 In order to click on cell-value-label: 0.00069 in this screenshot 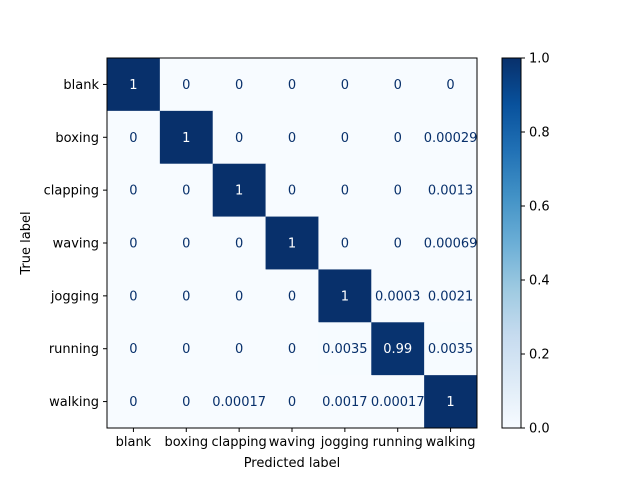, I will do `click(451, 244)`.